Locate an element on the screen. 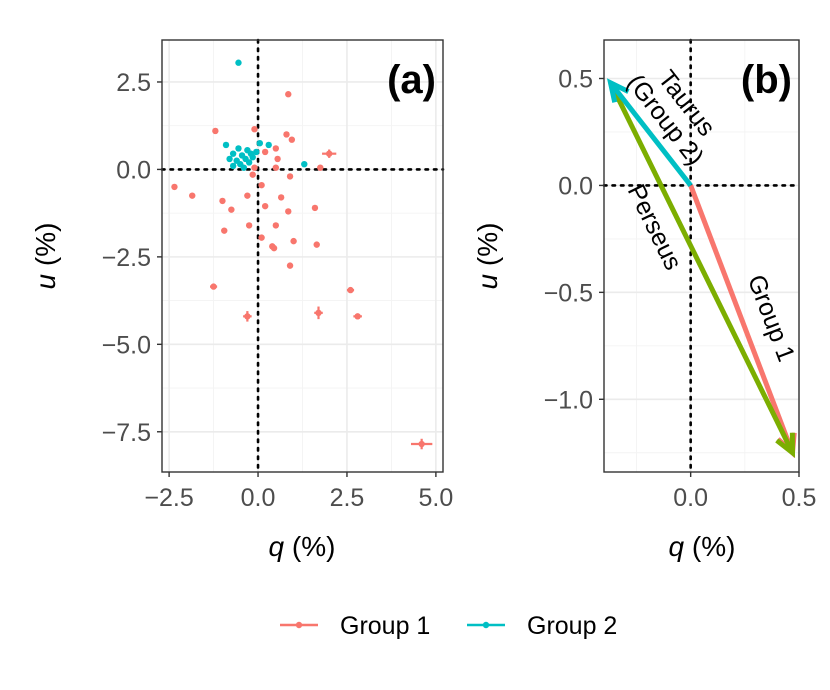 This screenshot has width=830, height=690. panel-b-y-tick-label: 0.0 is located at coordinates (575, 186).